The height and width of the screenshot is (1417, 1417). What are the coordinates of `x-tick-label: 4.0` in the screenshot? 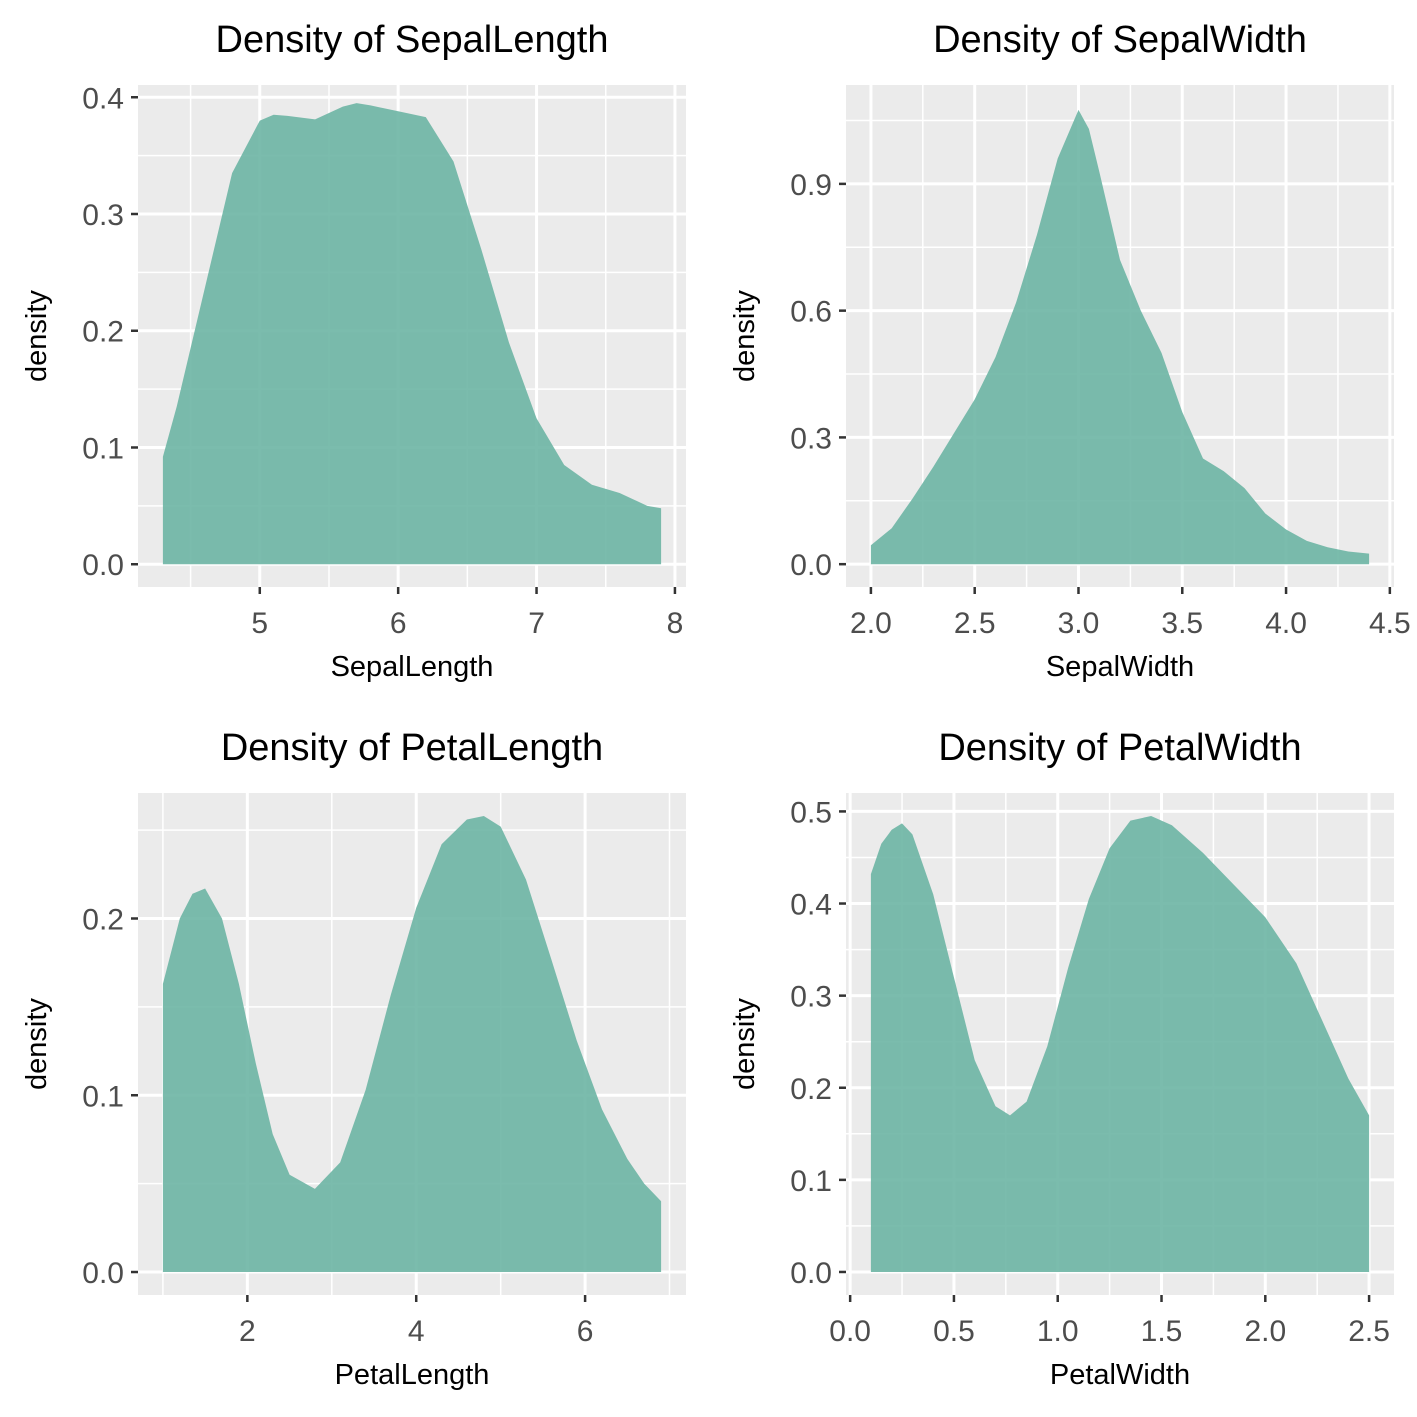 It's located at (1286, 623).